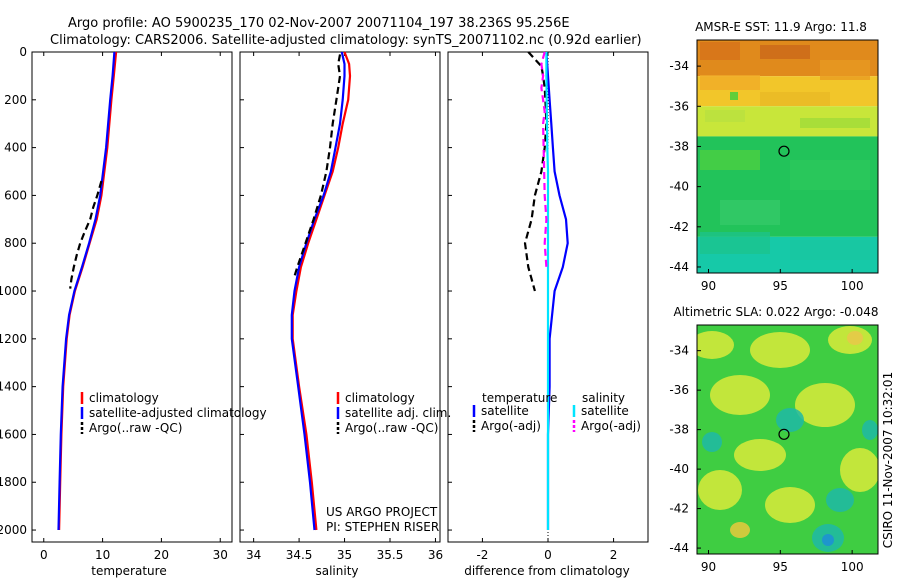  What do you see at coordinates (547, 291) in the screenshot?
I see `series-salinity-satellite` at bounding box center [547, 291].